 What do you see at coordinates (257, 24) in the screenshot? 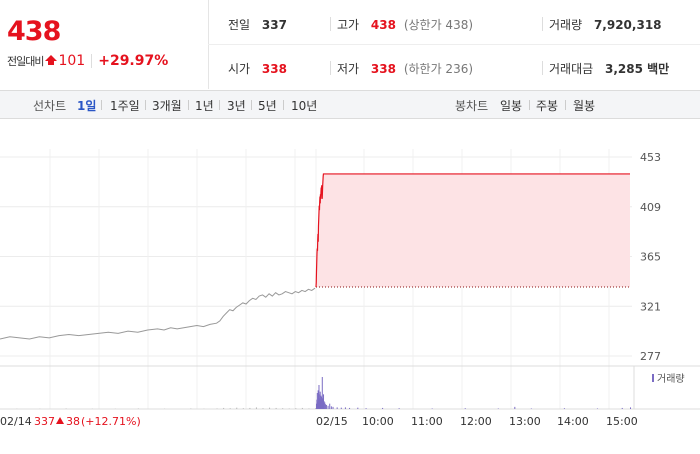
I see `prev-close-cell: 전일 337` at bounding box center [257, 24].